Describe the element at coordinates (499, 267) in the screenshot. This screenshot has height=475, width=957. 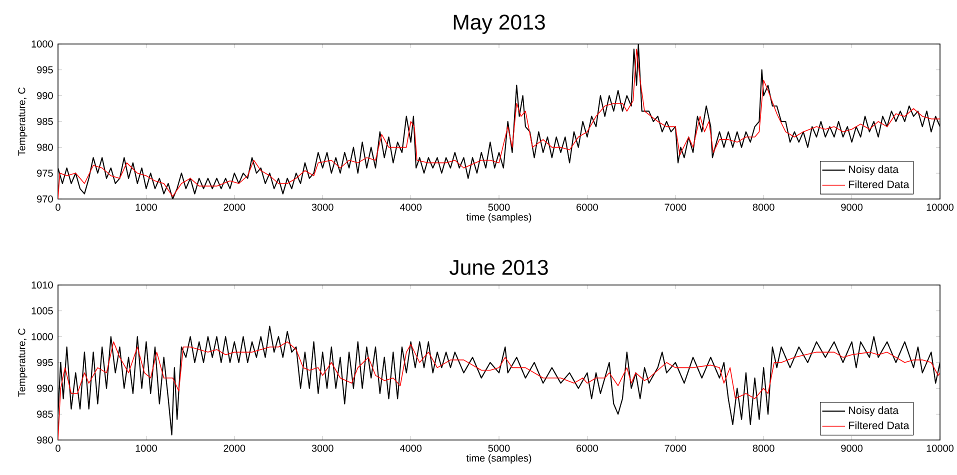
I see `chart-title: June 2013` at that location.